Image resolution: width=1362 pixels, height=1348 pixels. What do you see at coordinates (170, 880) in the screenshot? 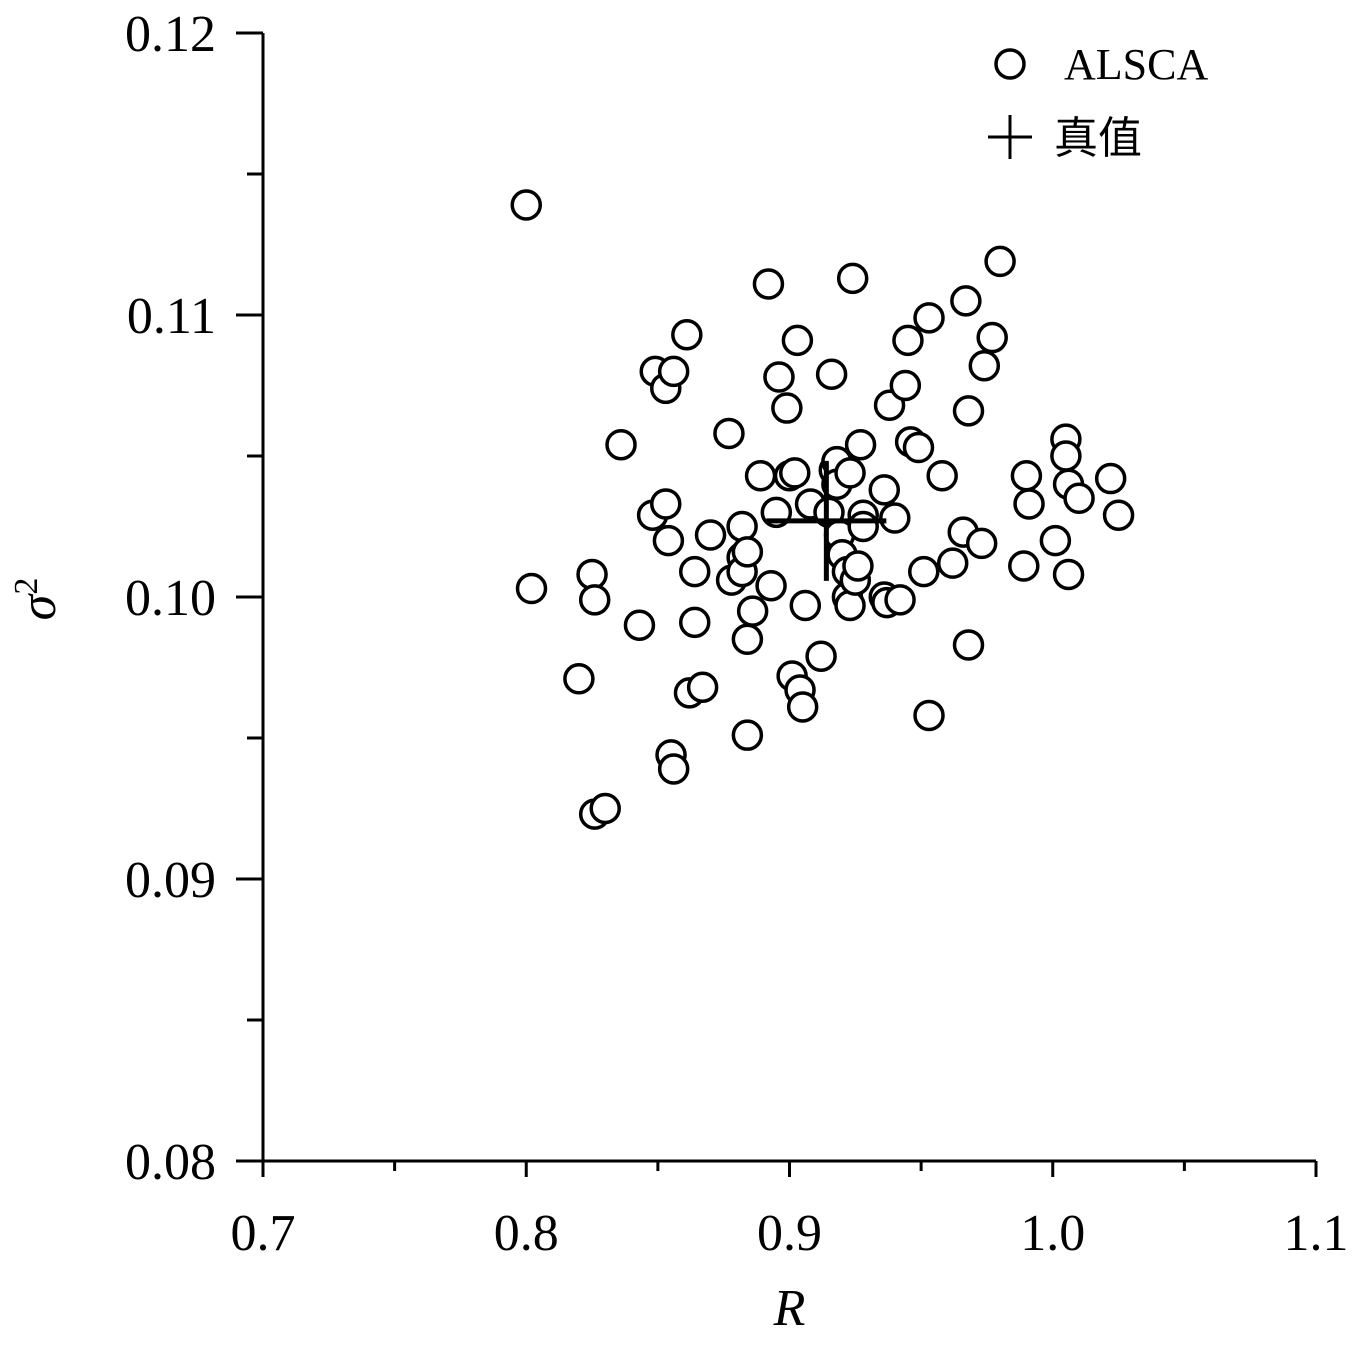
I see `y-tick-label: 0.09` at bounding box center [170, 880].